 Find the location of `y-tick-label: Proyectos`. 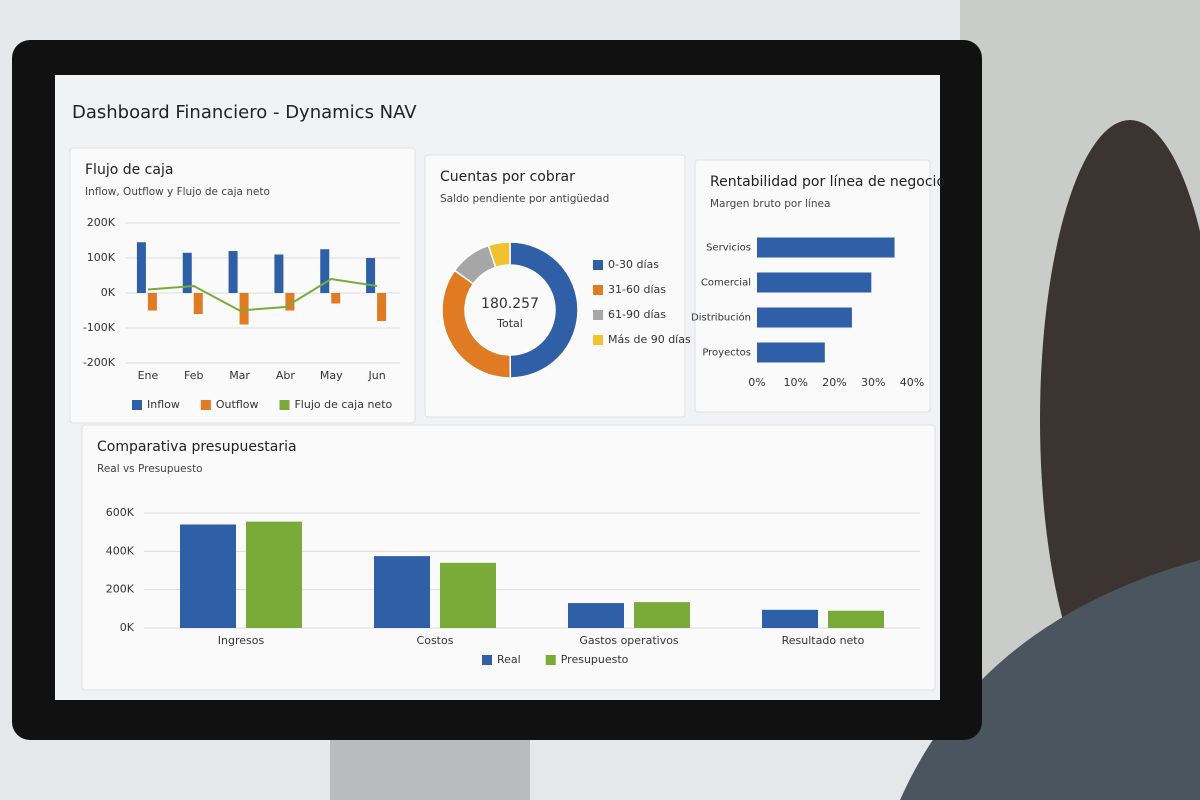

y-tick-label: Proyectos is located at coordinates (726, 353).